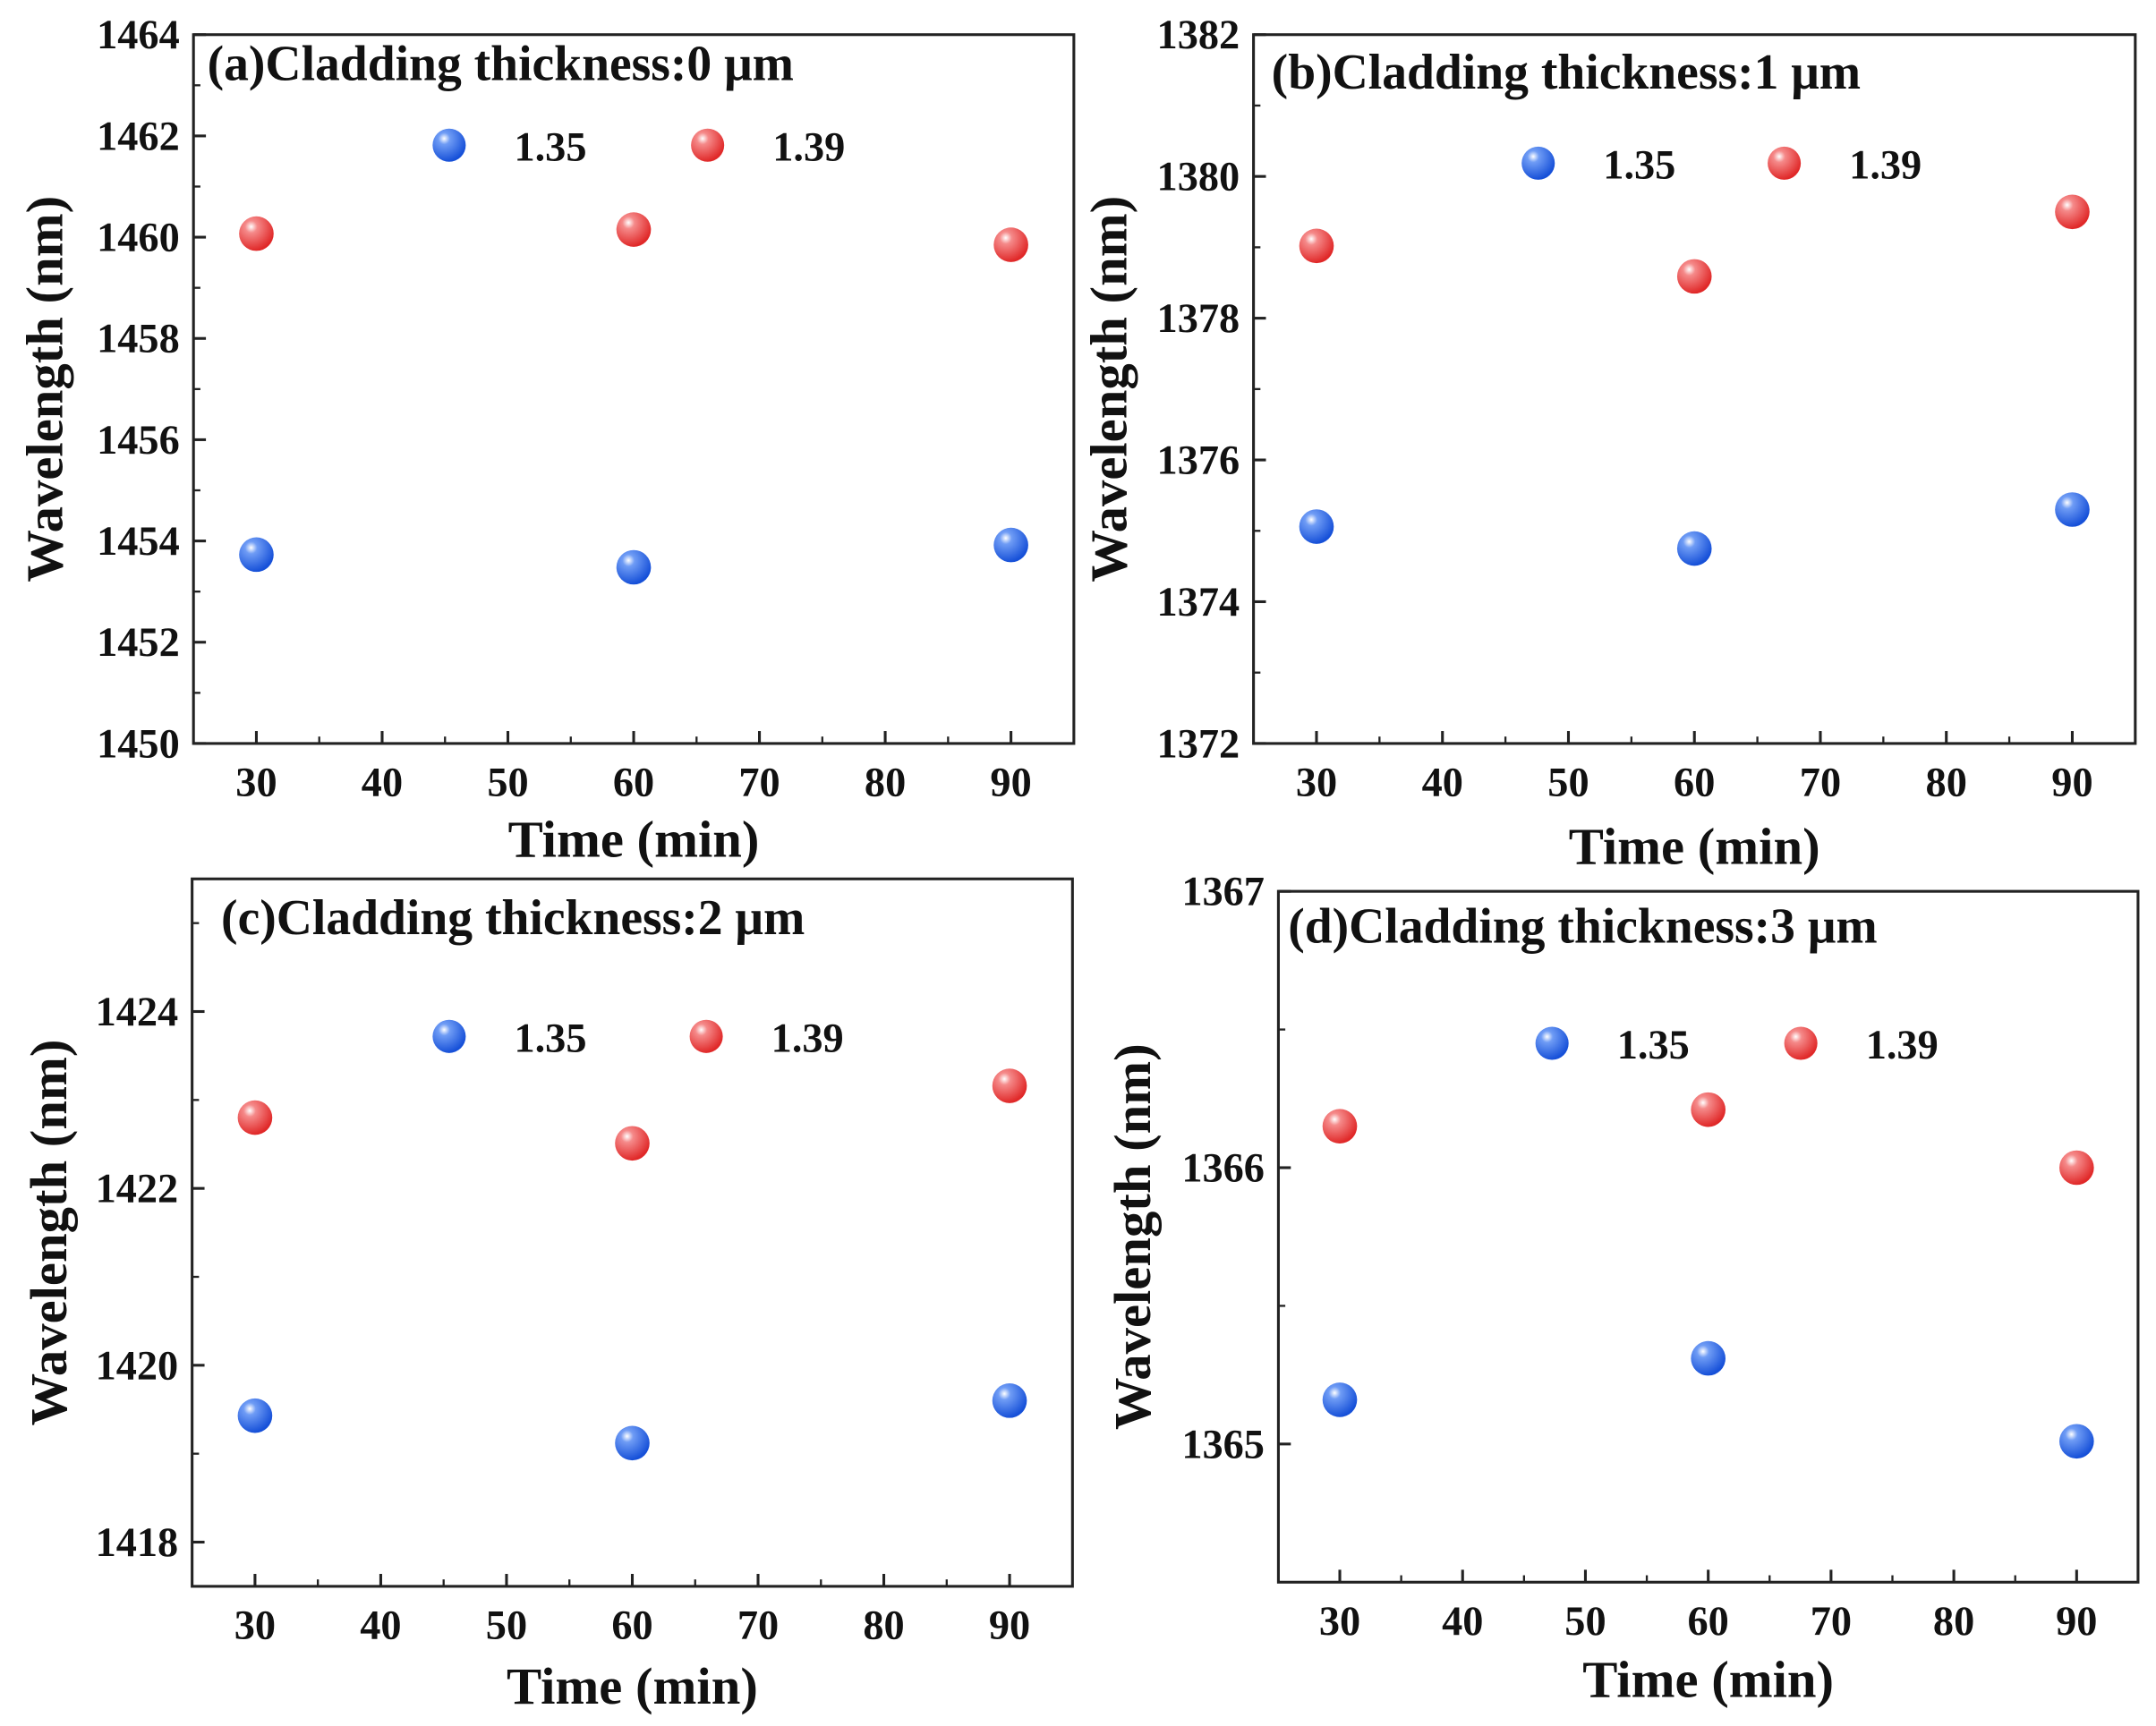 This screenshot has width=2156, height=1726. I want to click on y-tick-label: 1374, so click(1198, 602).